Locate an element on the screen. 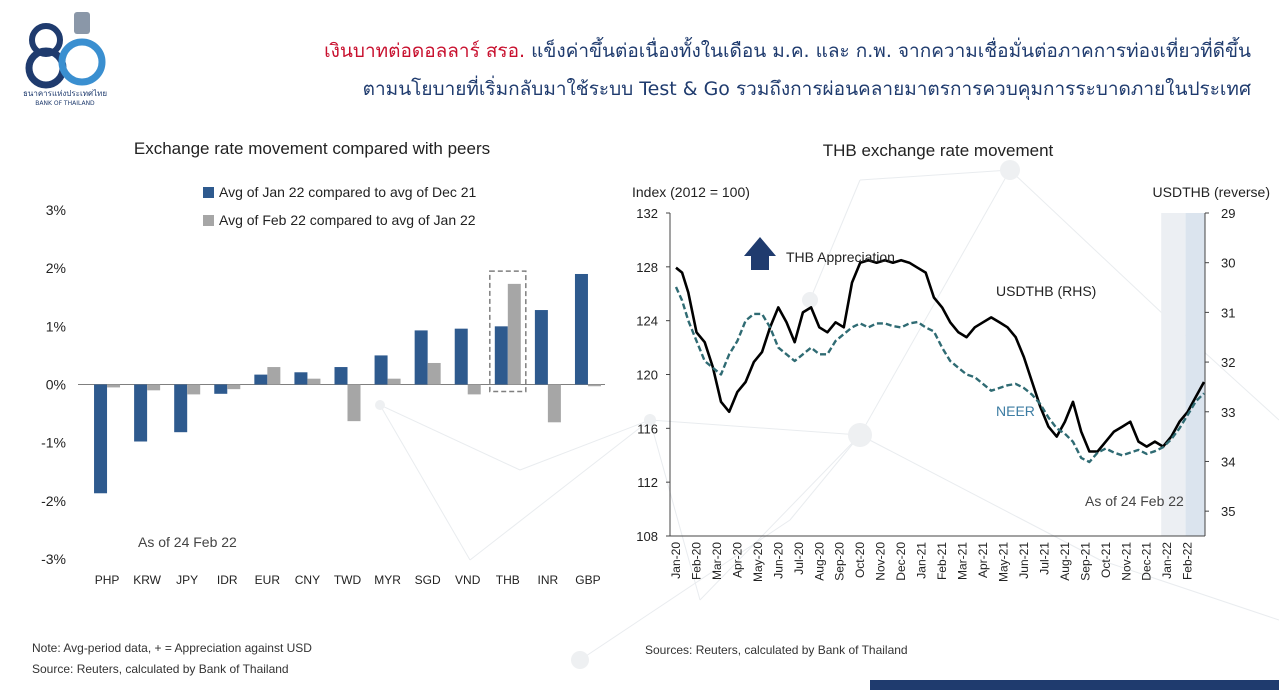 This screenshot has height=690, width=1279. bar-CNY-jan is located at coordinates (301, 378).